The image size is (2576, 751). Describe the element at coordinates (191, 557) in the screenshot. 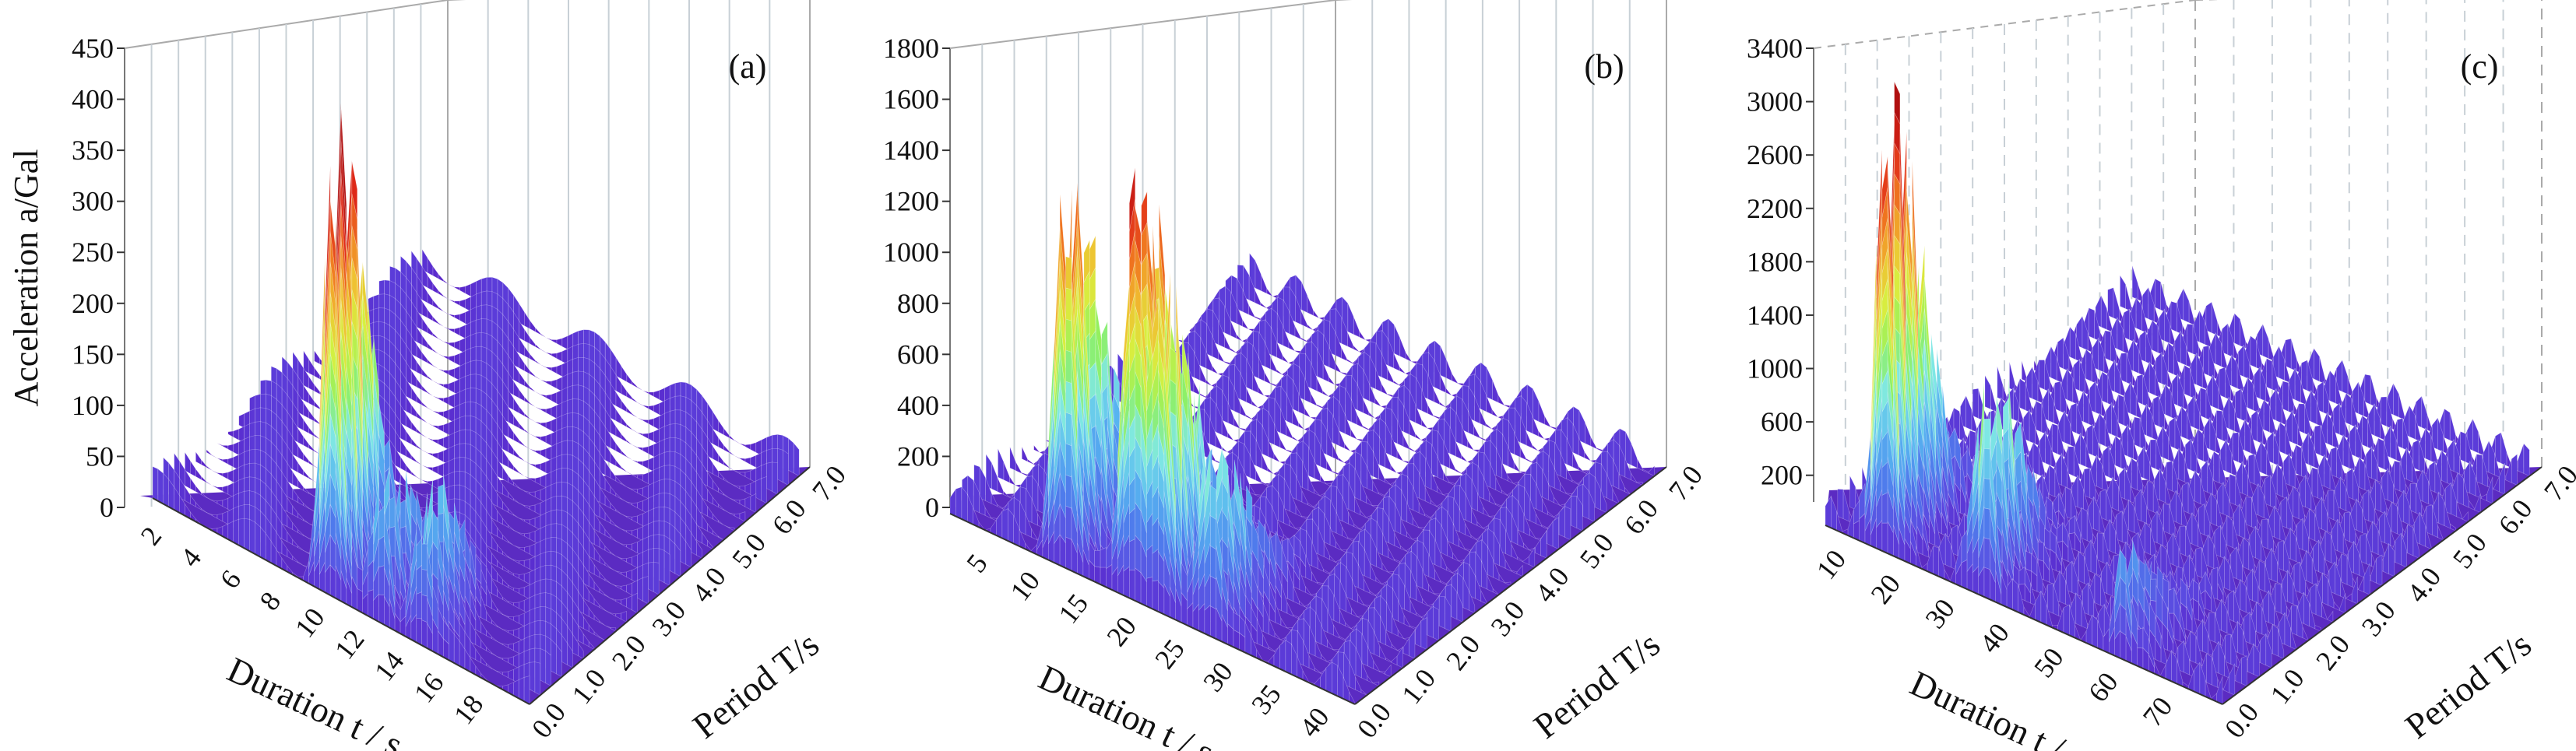

I see `x-tick-label: 4` at that location.